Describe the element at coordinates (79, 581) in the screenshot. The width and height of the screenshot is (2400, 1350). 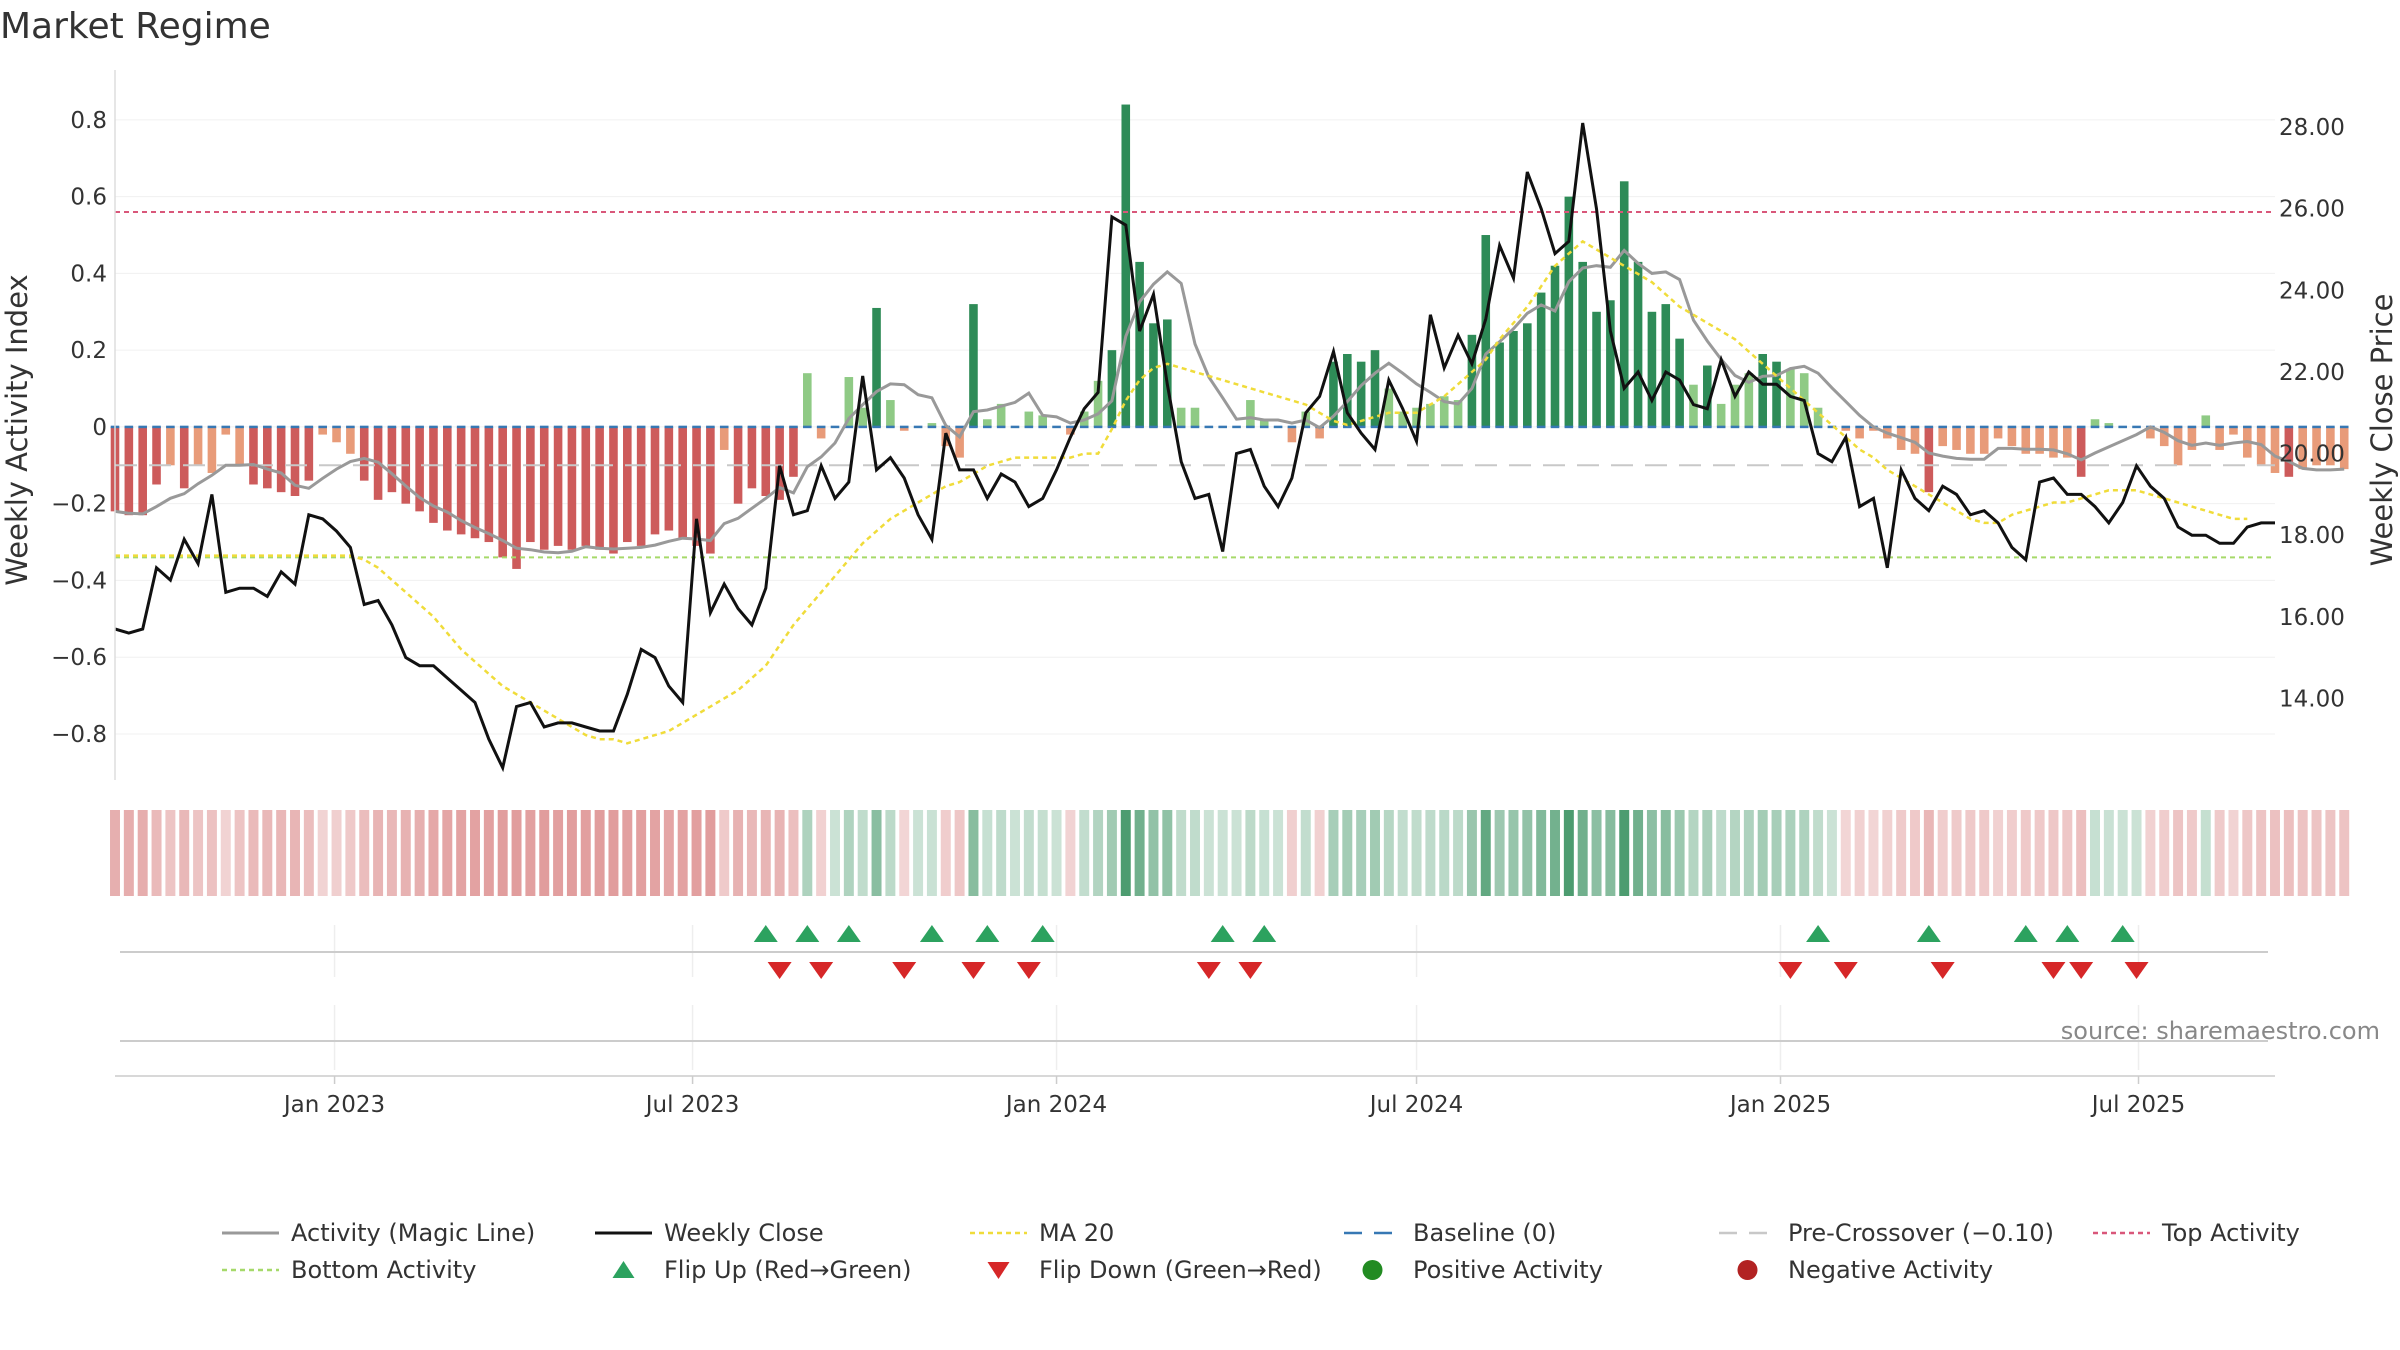
I see `left-tick-label: −0.4` at that location.